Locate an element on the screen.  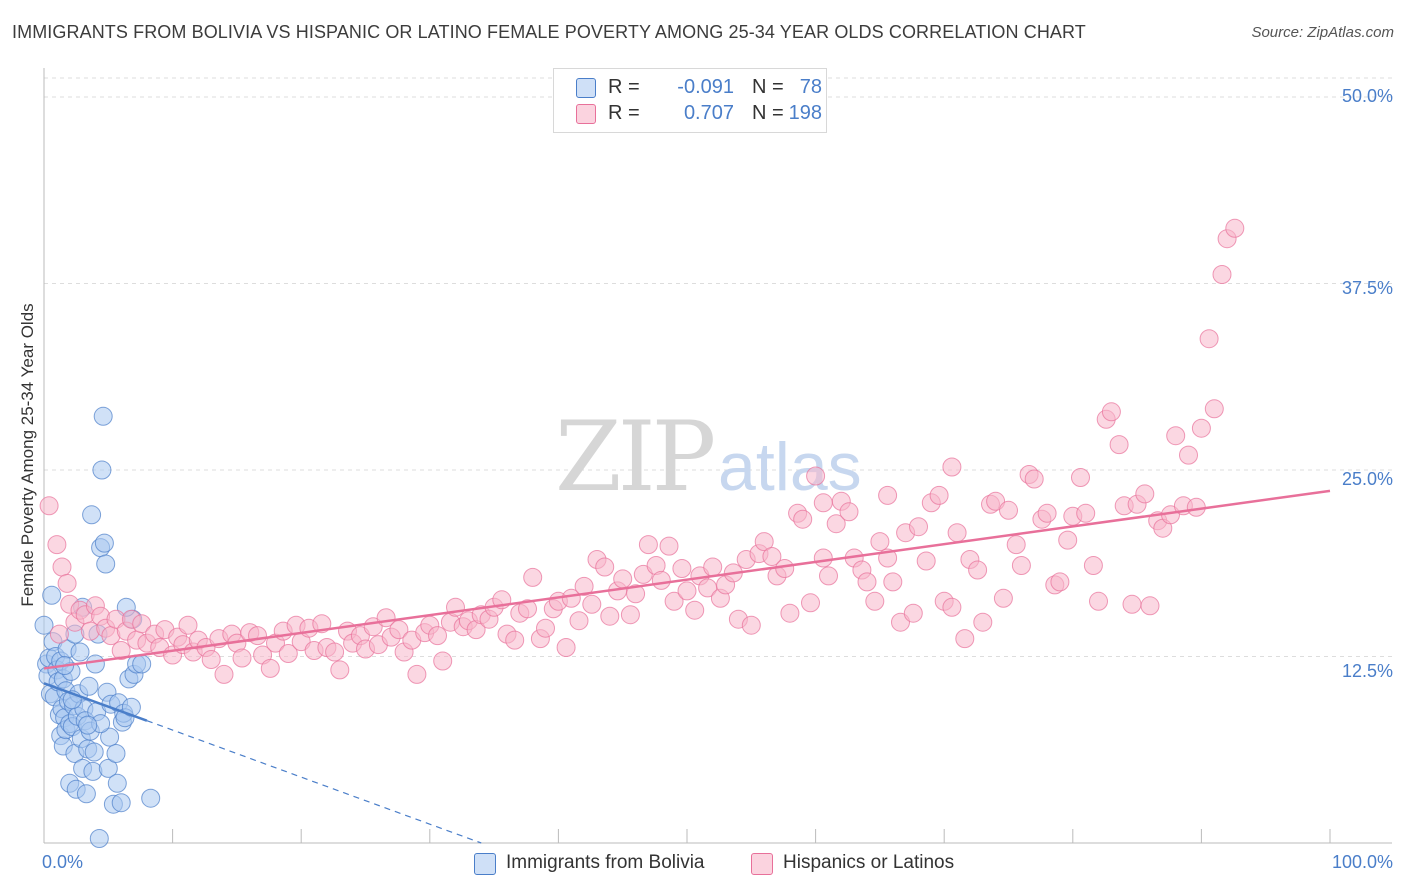
legend-swatch-hispanic is located at coordinates (762, 864).